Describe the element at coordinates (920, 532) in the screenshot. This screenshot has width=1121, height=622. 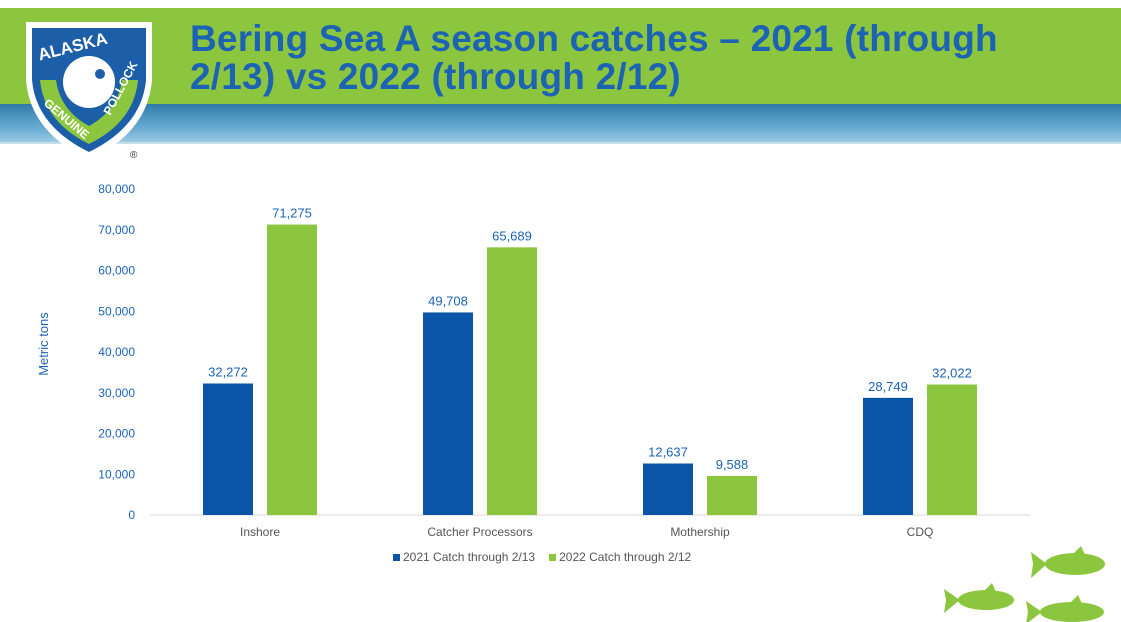
I see `x-tick-label: CDQ` at that location.